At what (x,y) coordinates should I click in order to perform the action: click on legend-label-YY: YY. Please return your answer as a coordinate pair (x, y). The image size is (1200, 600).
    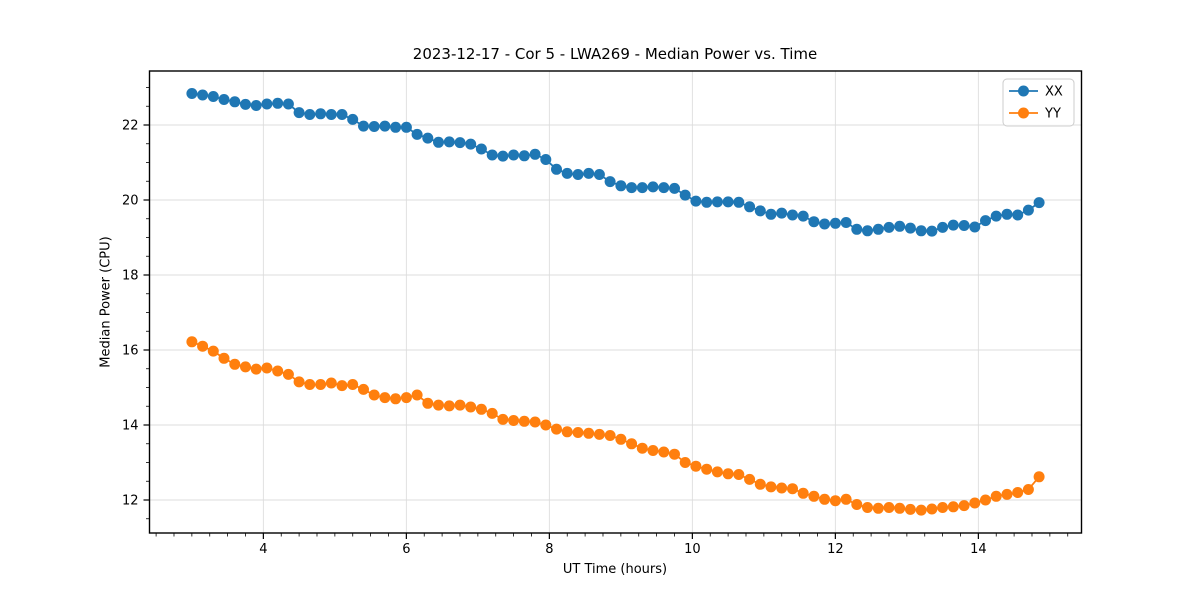
    Looking at the image, I should click on (1052, 114).